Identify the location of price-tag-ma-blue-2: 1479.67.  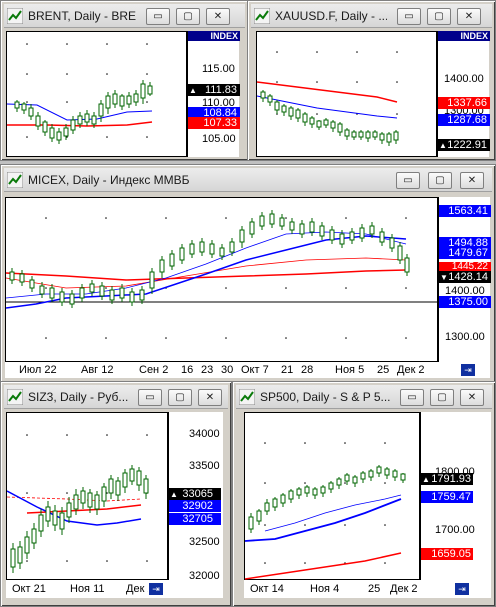
(465, 253).